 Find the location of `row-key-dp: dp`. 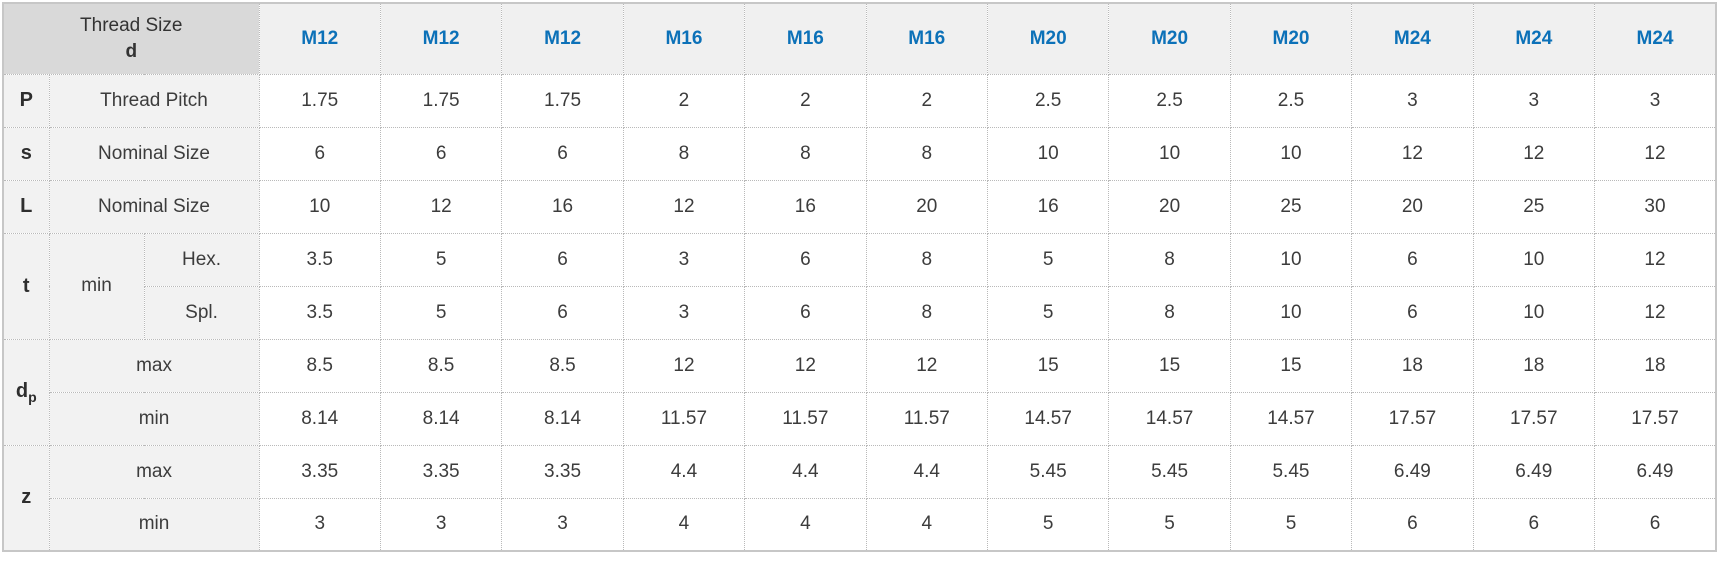

row-key-dp: dp is located at coordinates (26, 392).